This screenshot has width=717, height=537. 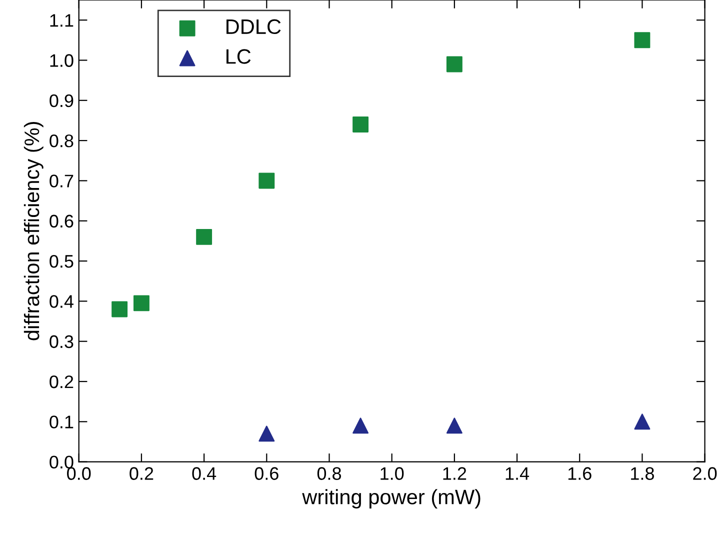 What do you see at coordinates (518, 473) in the screenshot?
I see `x-tick-label: 1.4` at bounding box center [518, 473].